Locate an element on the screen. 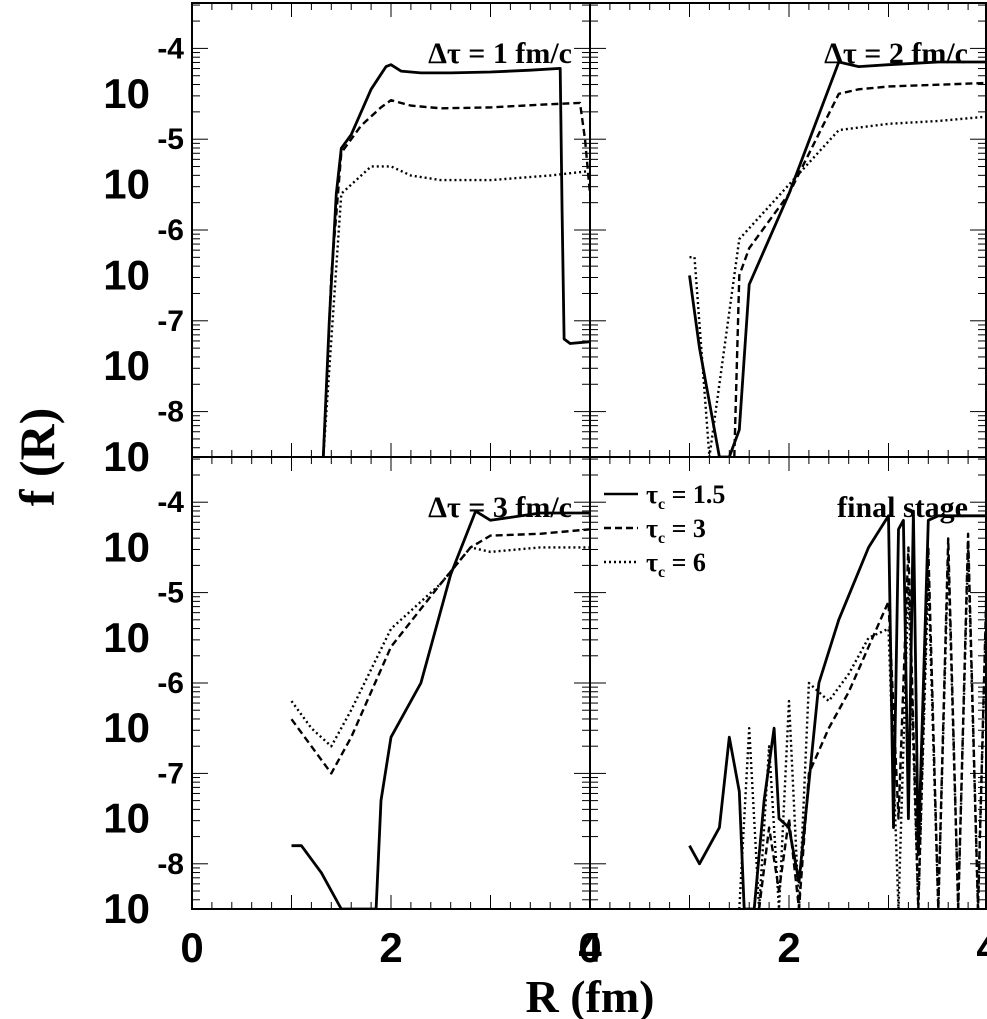 This screenshot has width=987, height=1019. y-axis-title: f (R) is located at coordinates (37, 457).